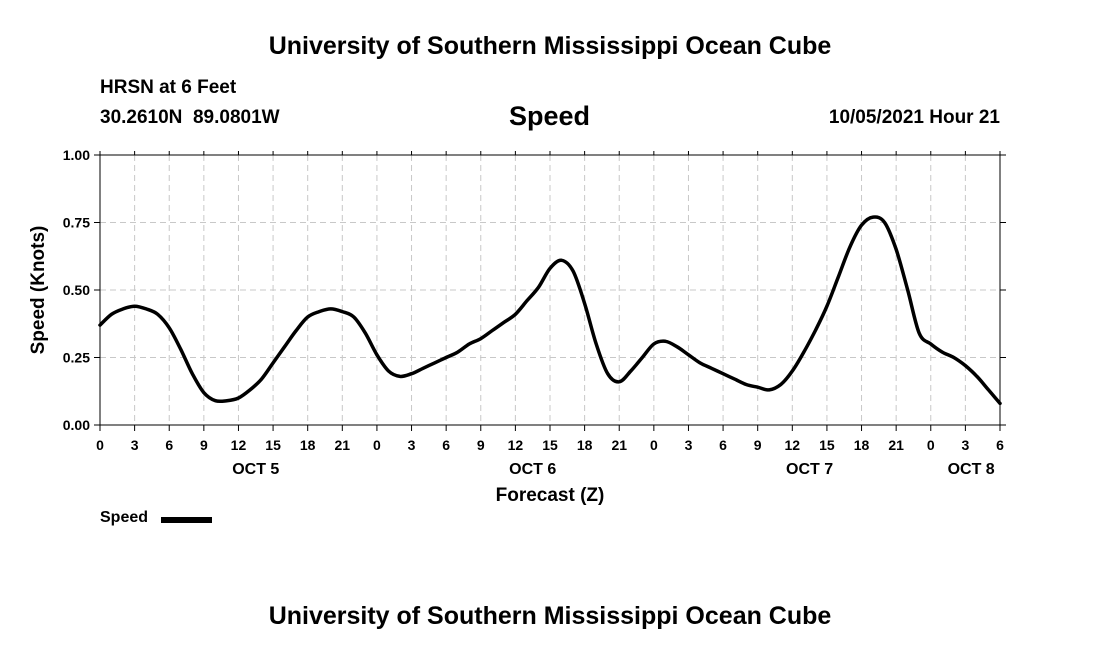 This screenshot has width=1100, height=650. What do you see at coordinates (124, 517) in the screenshot?
I see `legend-label: Speed` at bounding box center [124, 517].